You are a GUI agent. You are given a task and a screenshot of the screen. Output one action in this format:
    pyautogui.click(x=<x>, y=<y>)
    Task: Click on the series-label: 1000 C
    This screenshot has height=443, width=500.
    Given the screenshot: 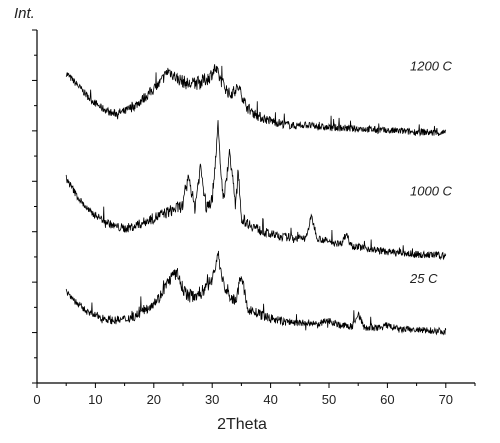 What is the action you would take?
    pyautogui.click(x=431, y=190)
    